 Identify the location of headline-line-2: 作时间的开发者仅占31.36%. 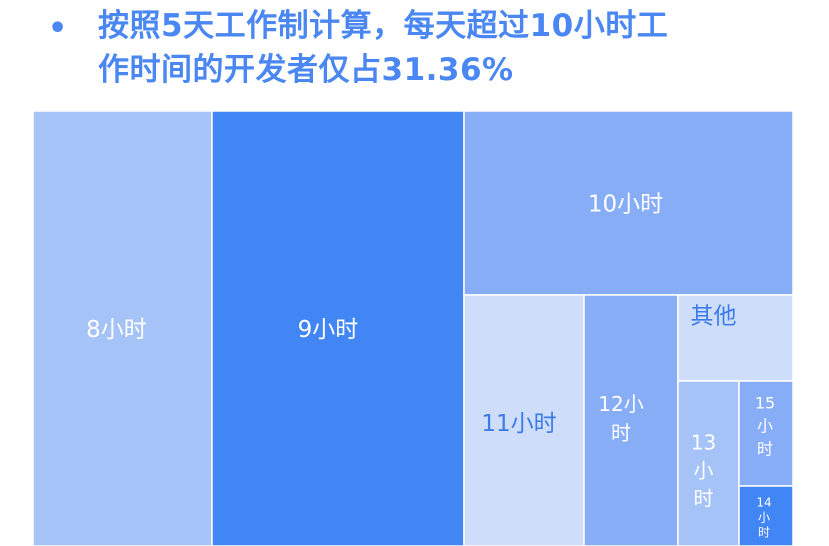
(306, 70).